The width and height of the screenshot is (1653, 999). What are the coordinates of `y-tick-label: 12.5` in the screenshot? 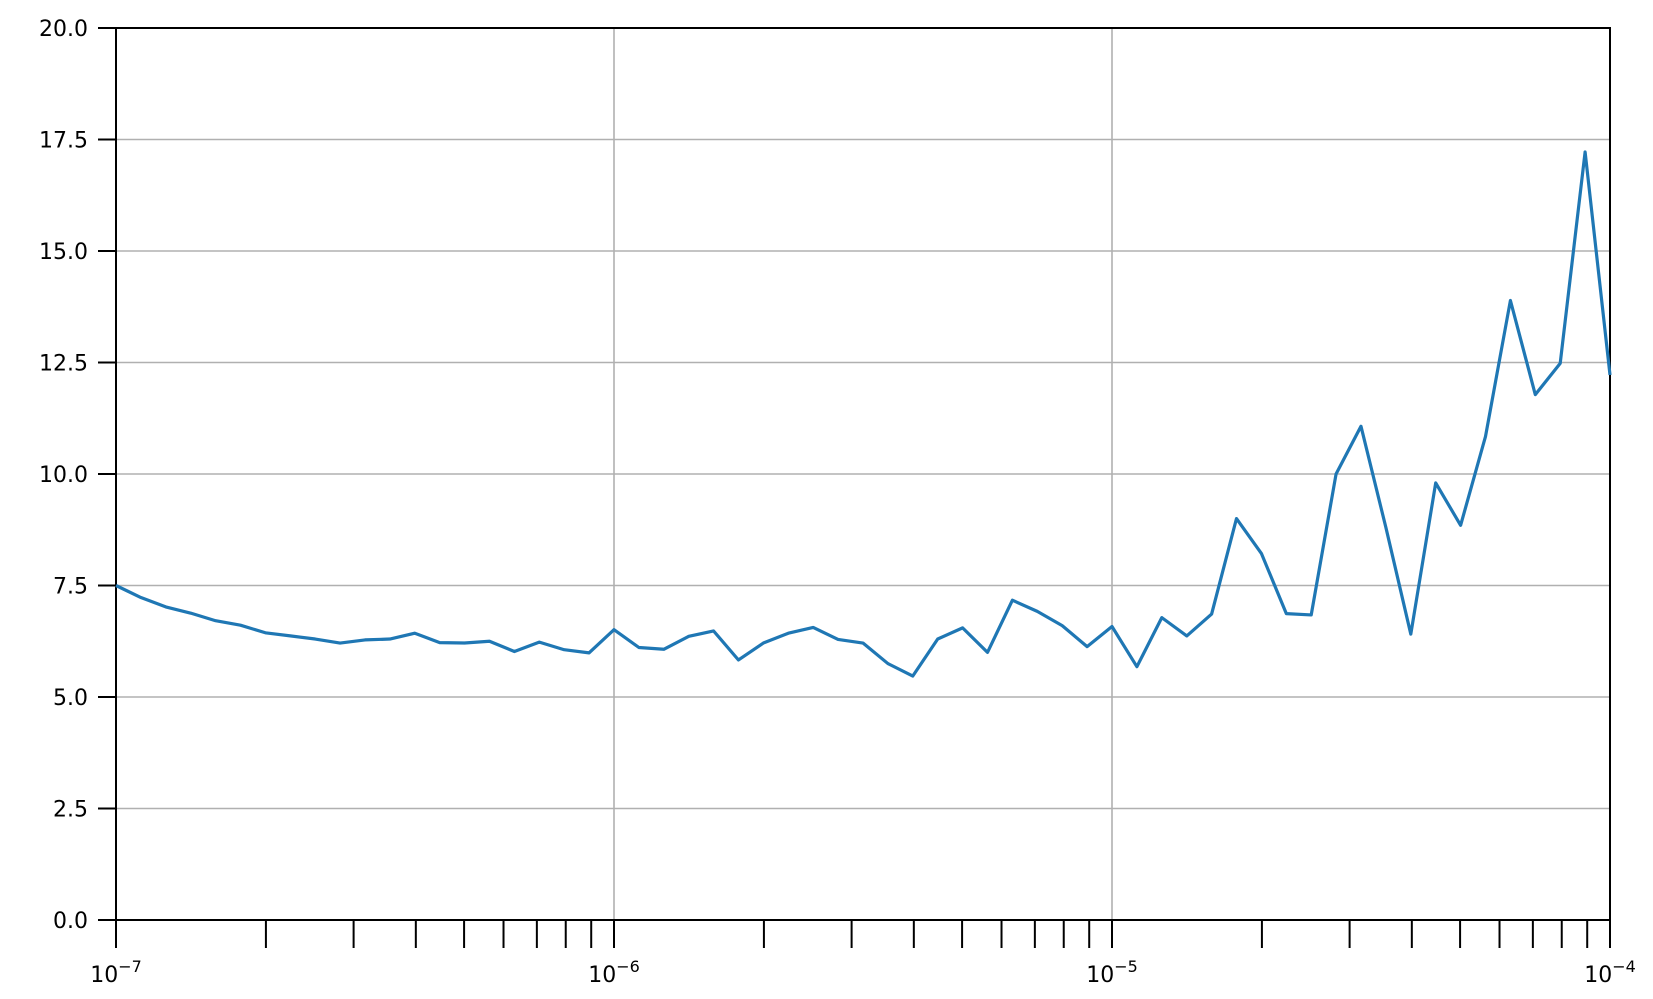 It's located at (63, 364).